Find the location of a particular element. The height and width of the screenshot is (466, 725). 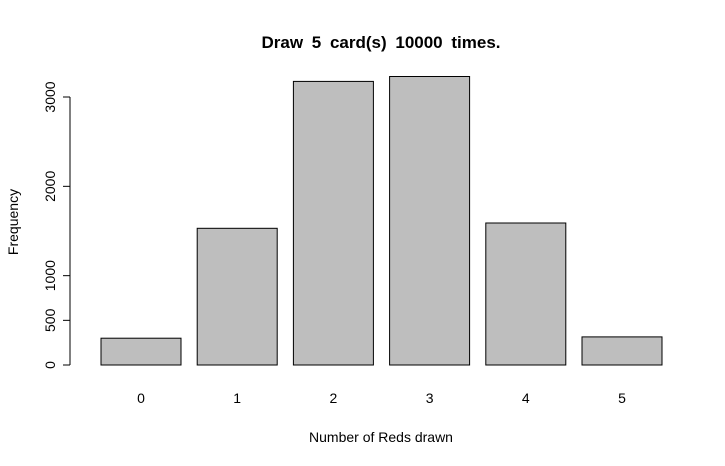

x-tick-label: 4 is located at coordinates (526, 398).